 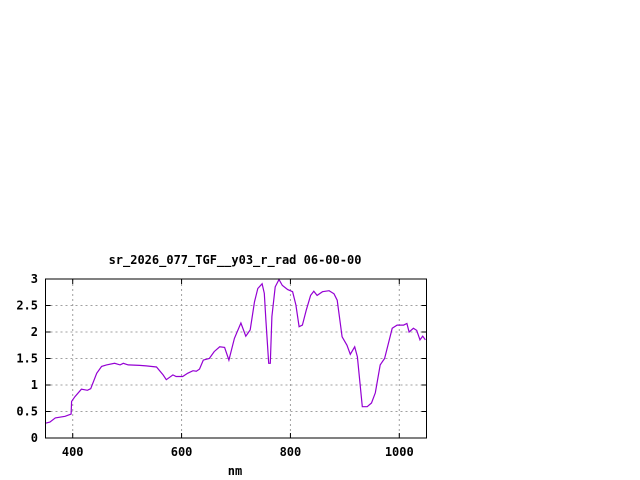 What do you see at coordinates (27, 359) in the screenshot?
I see `y-tick-label: 1.5` at bounding box center [27, 359].